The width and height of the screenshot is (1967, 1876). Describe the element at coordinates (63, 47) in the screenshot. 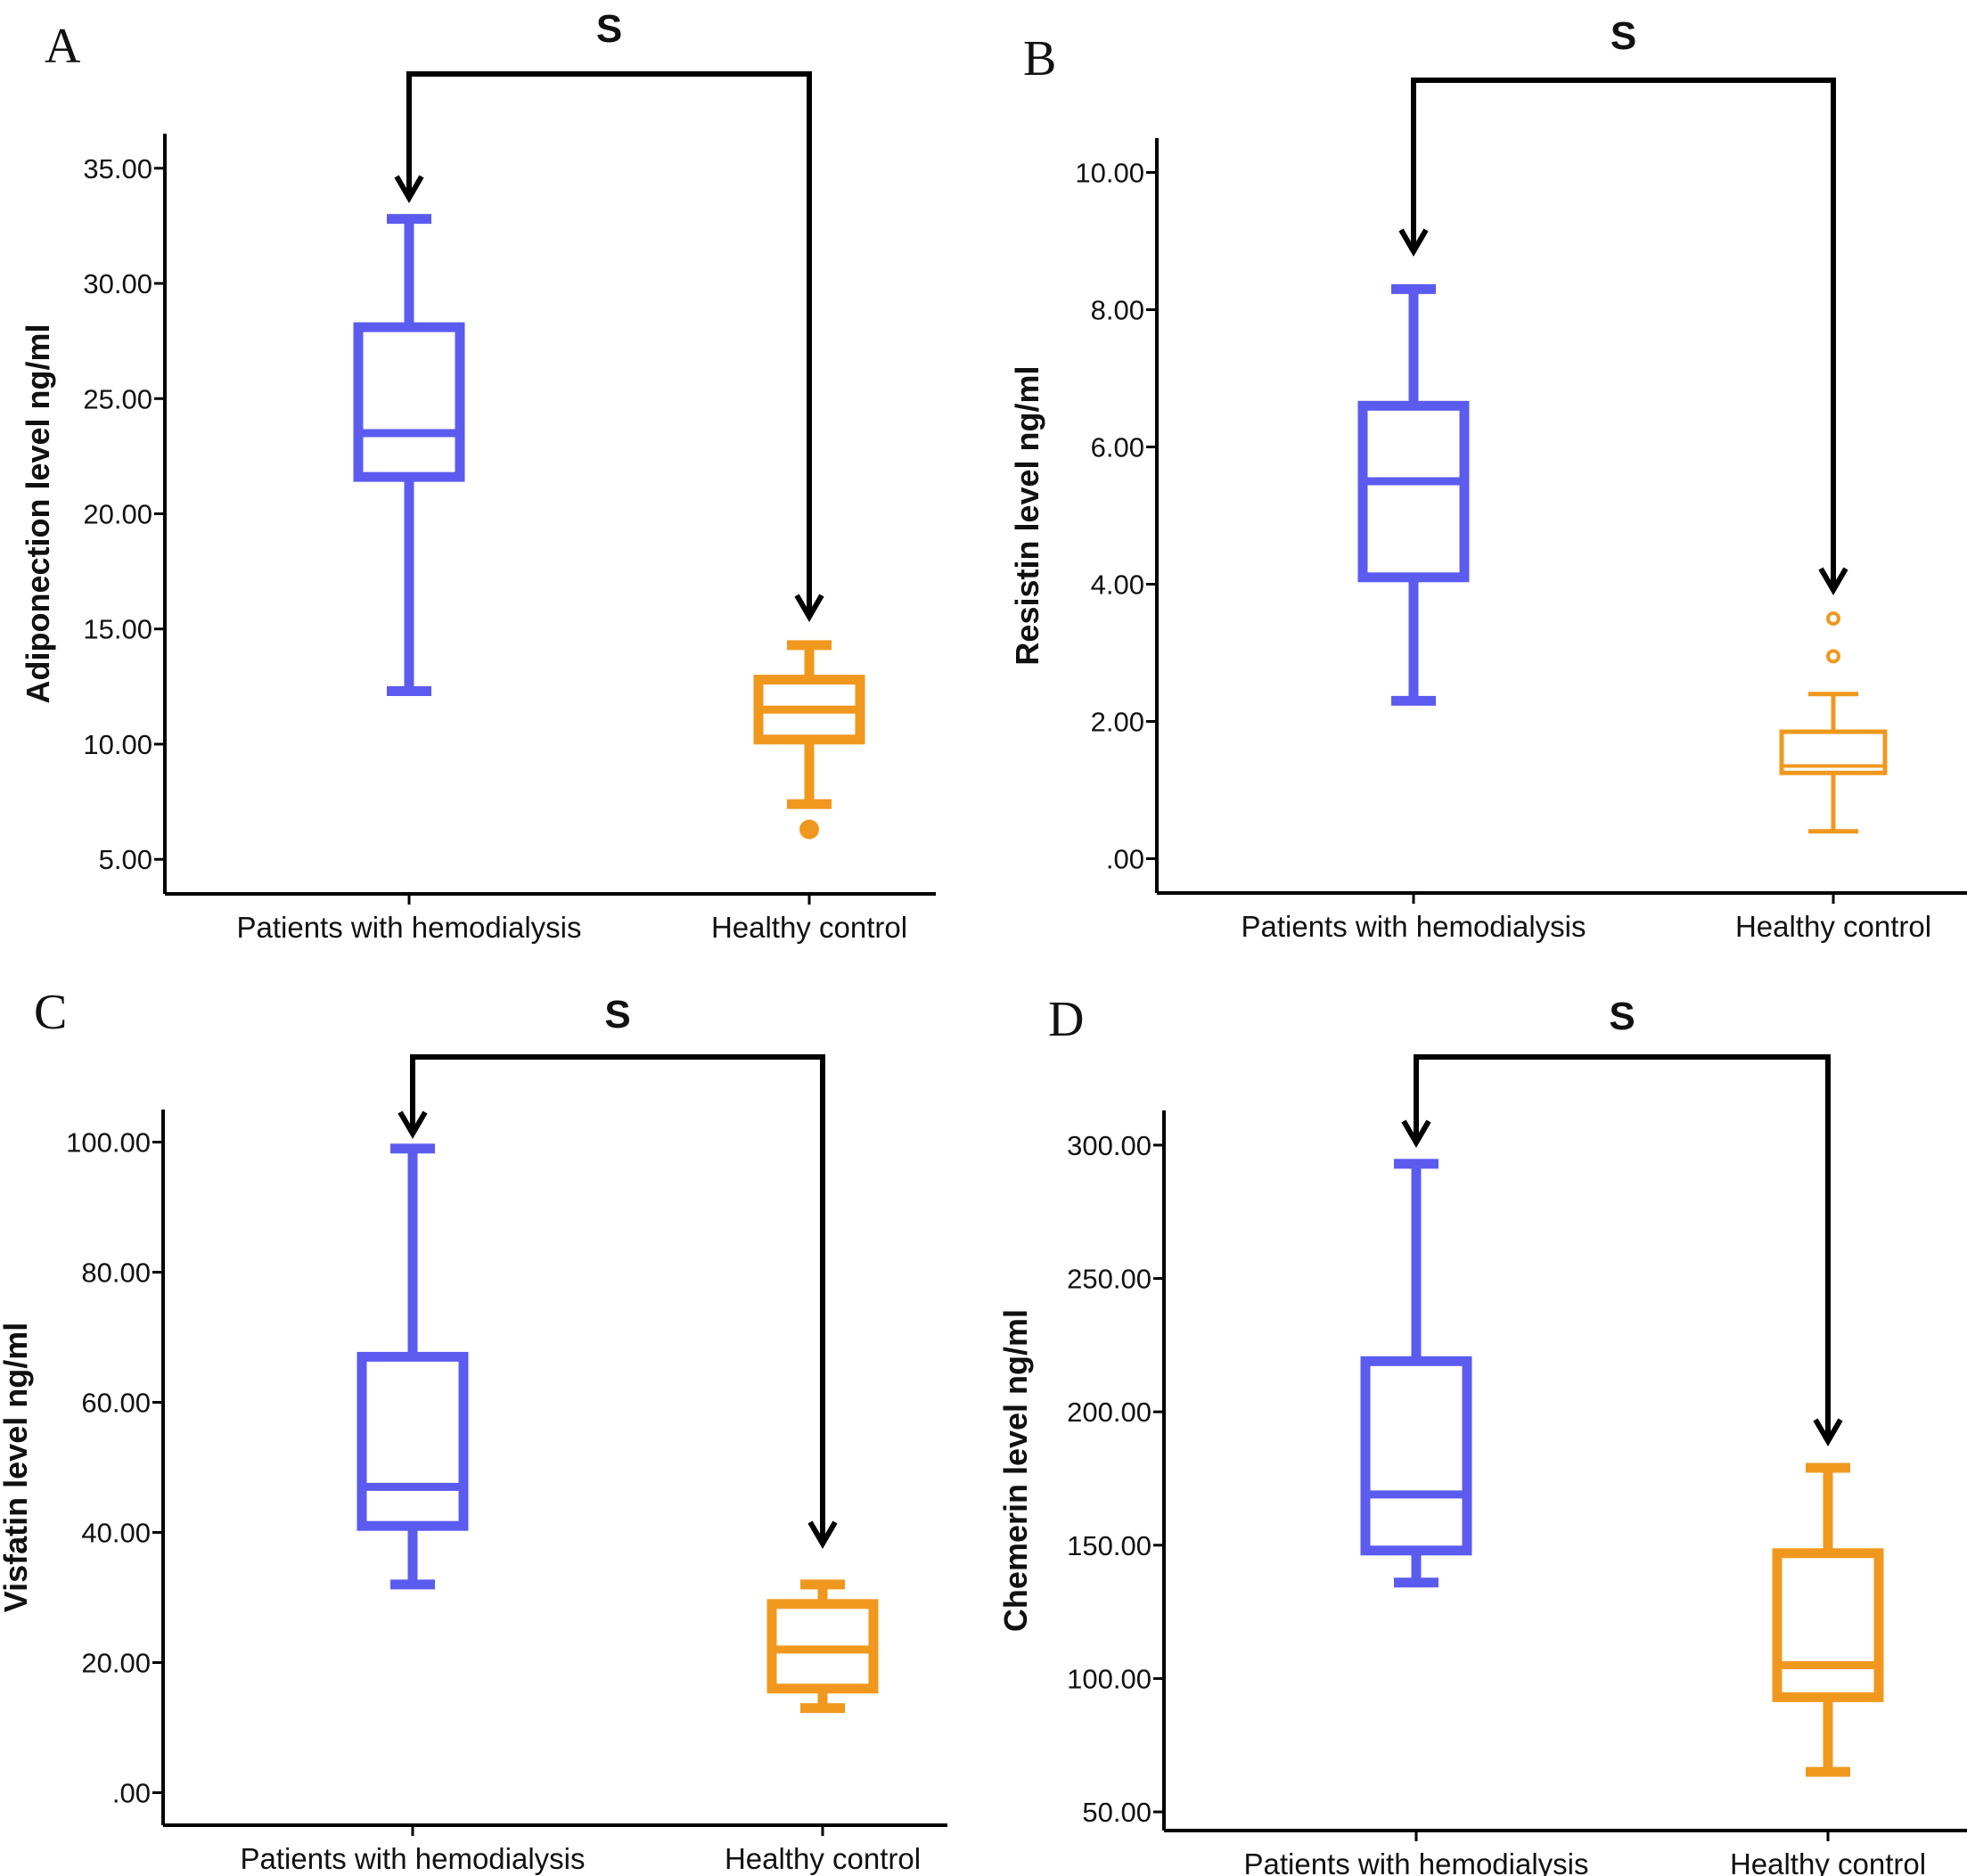

I see `panel-letter: A` at that location.